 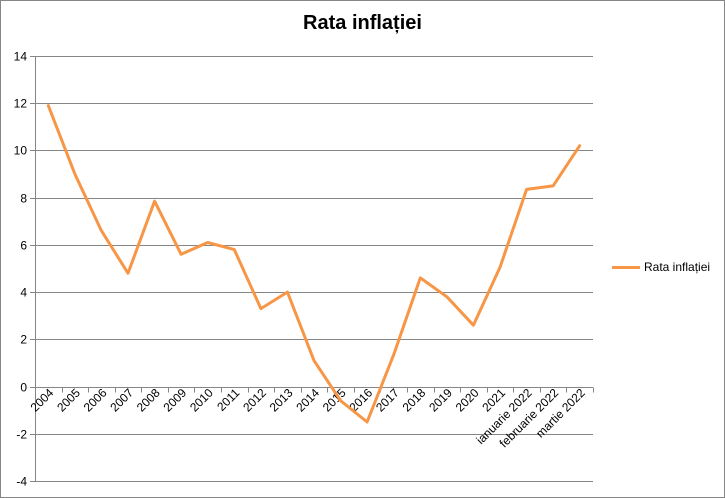 What do you see at coordinates (201, 399) in the screenshot?
I see `x-tick-label: 2010` at bounding box center [201, 399].